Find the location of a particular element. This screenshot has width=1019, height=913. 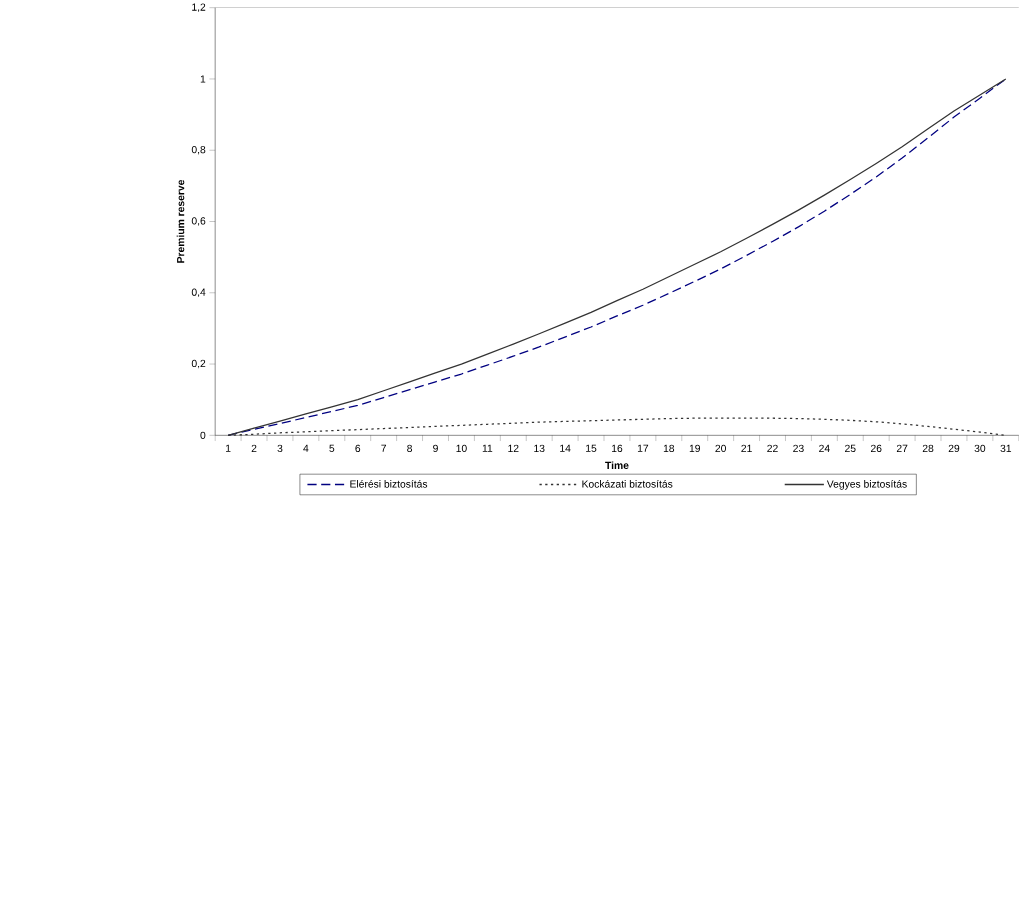

x-tick-label: 8 is located at coordinates (410, 448).